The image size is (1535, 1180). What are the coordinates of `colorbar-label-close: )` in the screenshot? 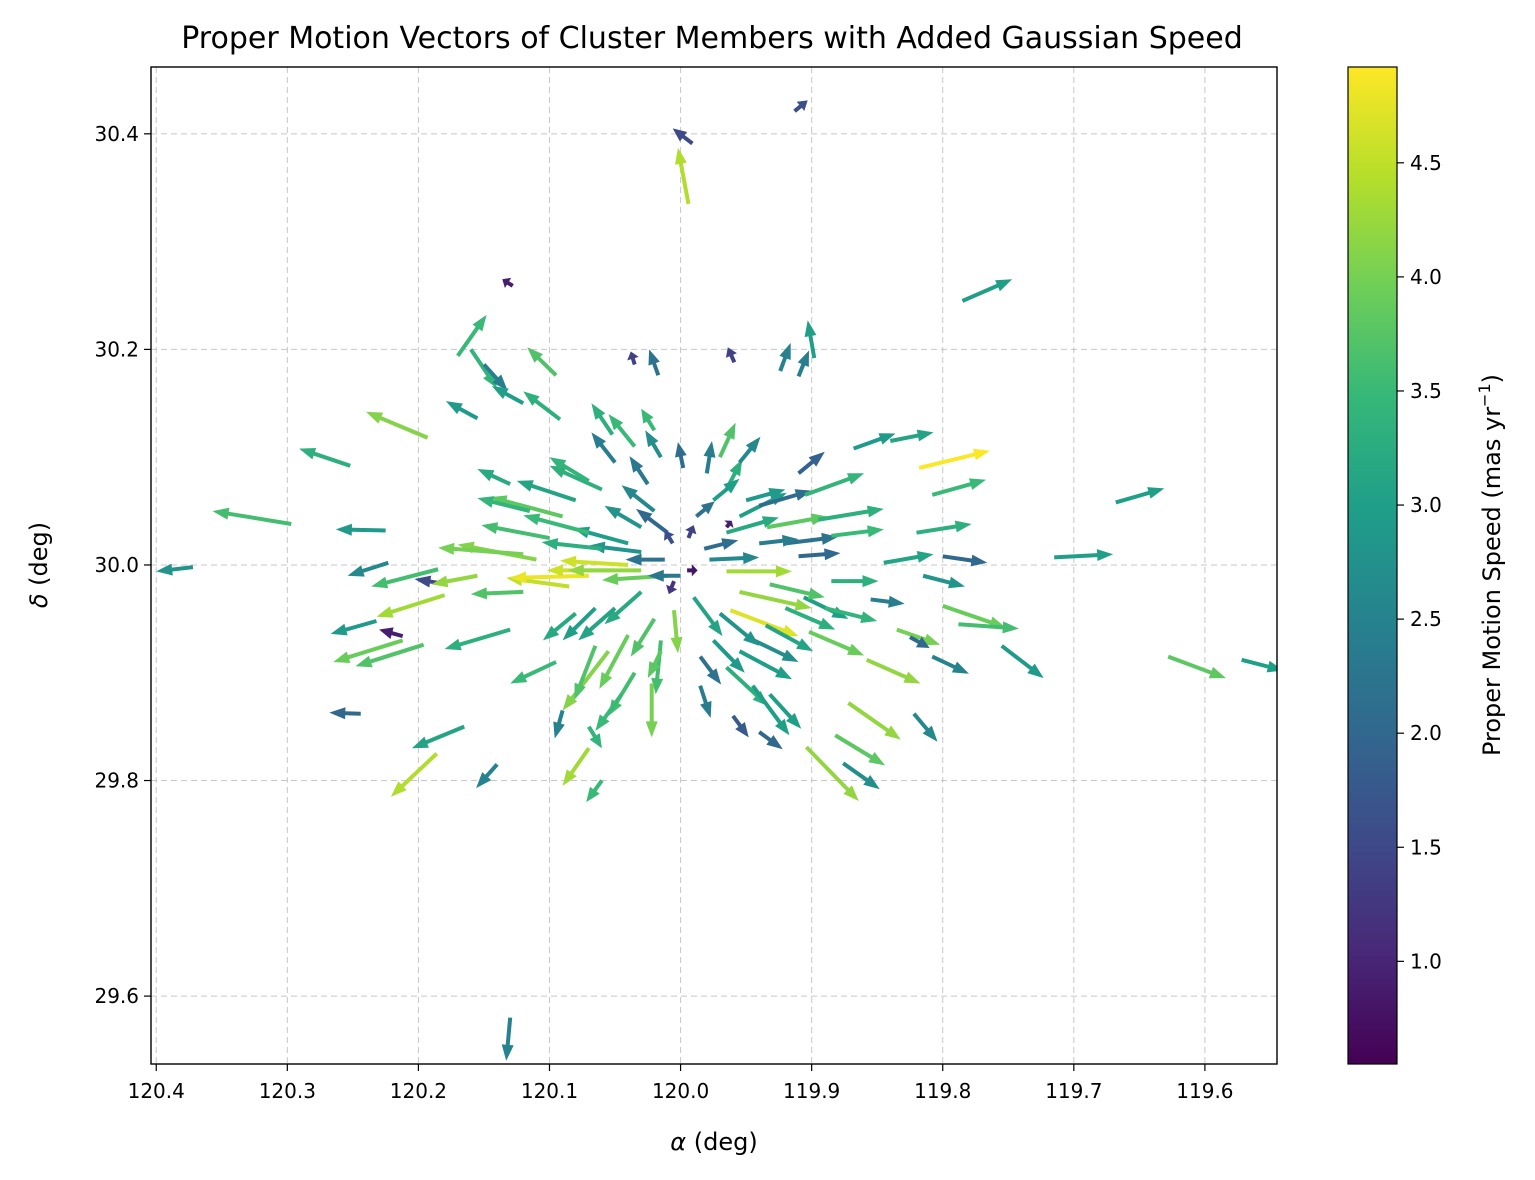 It's located at (1492, 378).